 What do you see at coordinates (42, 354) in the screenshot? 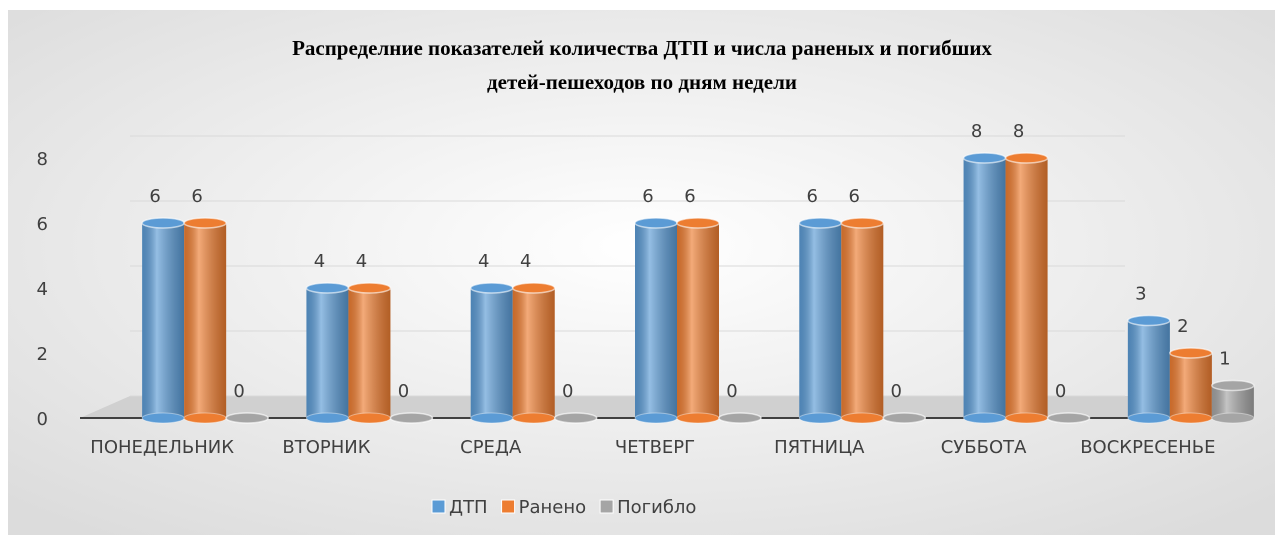
I see `y-tick-label: 2` at bounding box center [42, 354].